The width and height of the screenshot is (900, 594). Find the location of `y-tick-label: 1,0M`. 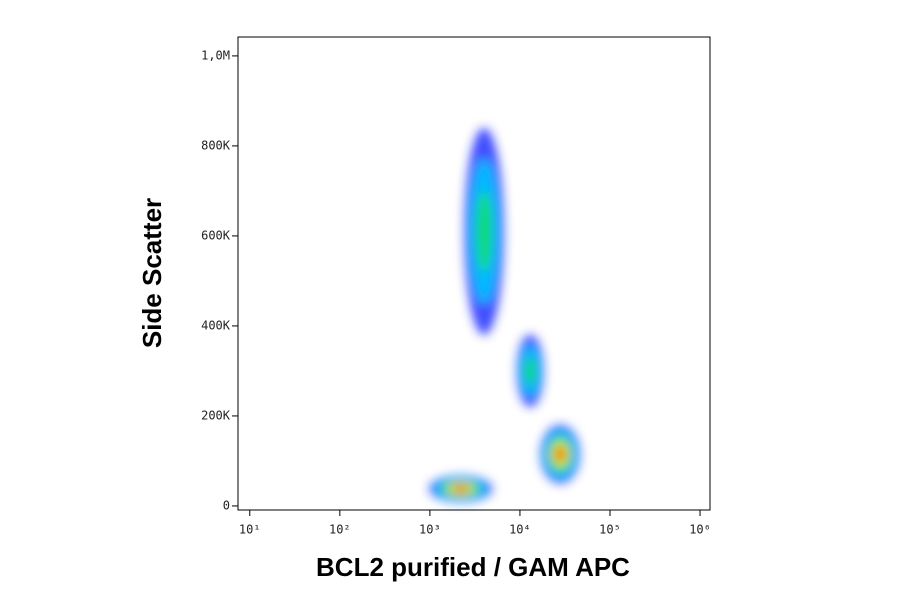

y-tick-label: 1,0M is located at coordinates (215, 55).